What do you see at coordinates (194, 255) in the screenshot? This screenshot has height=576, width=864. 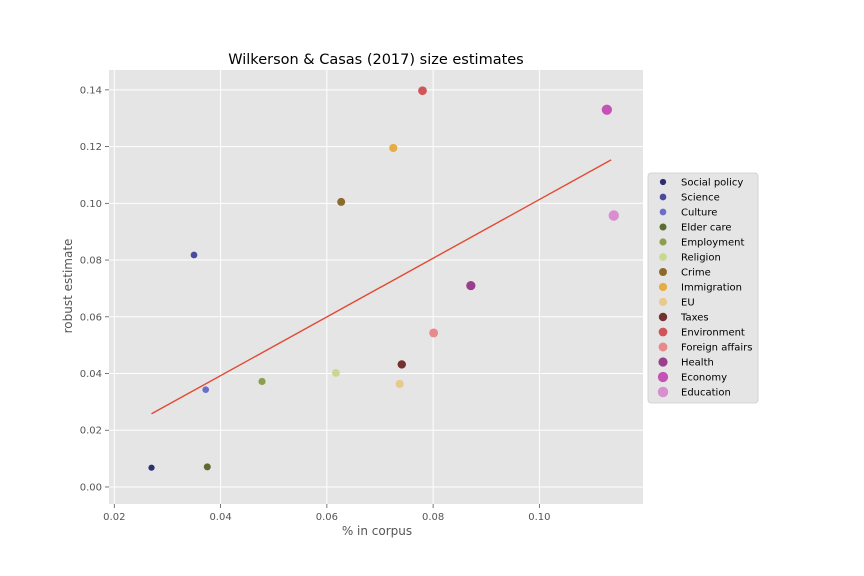 I see `point-science` at bounding box center [194, 255].